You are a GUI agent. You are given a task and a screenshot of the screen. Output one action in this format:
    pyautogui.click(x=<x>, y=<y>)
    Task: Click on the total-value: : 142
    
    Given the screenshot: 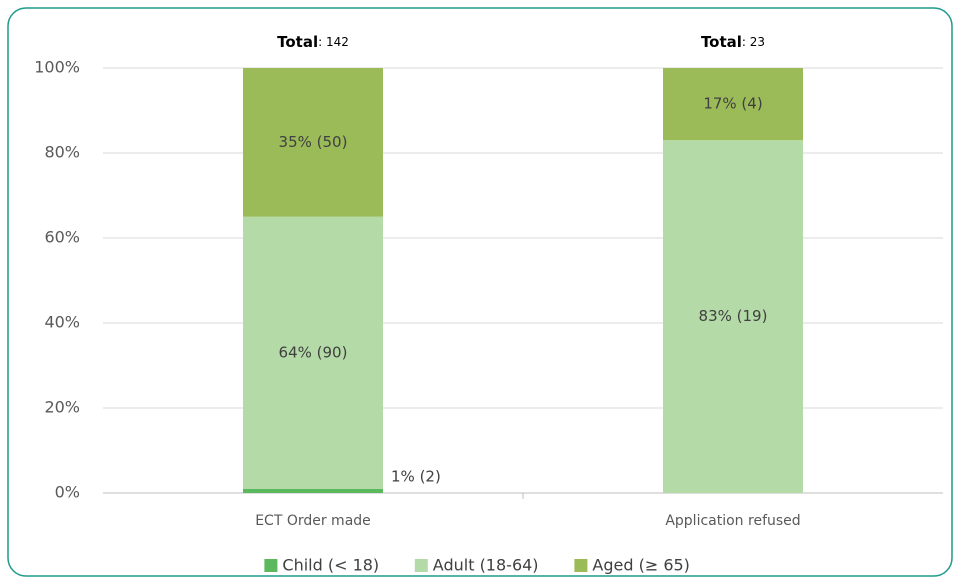 What is the action you would take?
    pyautogui.click(x=333, y=42)
    